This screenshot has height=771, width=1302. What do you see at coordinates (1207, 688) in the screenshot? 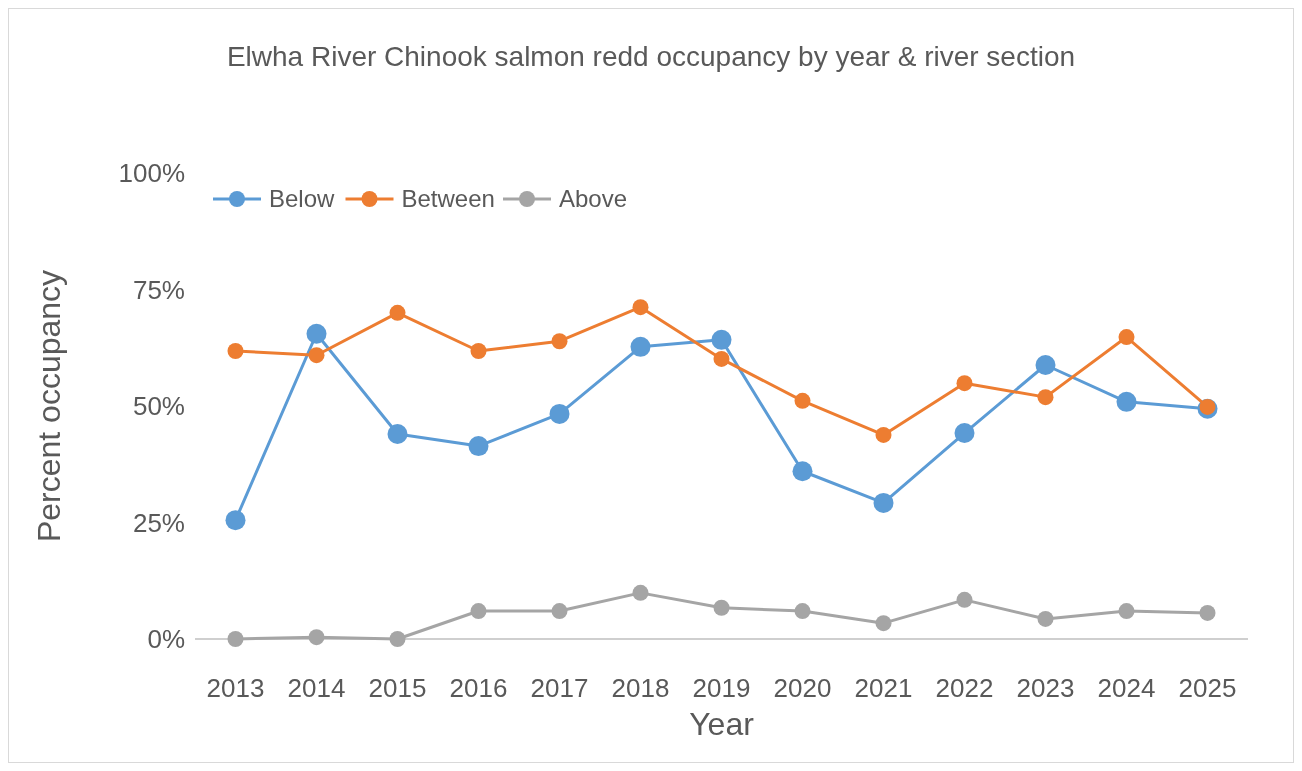
I see `x-tick-label: 2025` at bounding box center [1207, 688].